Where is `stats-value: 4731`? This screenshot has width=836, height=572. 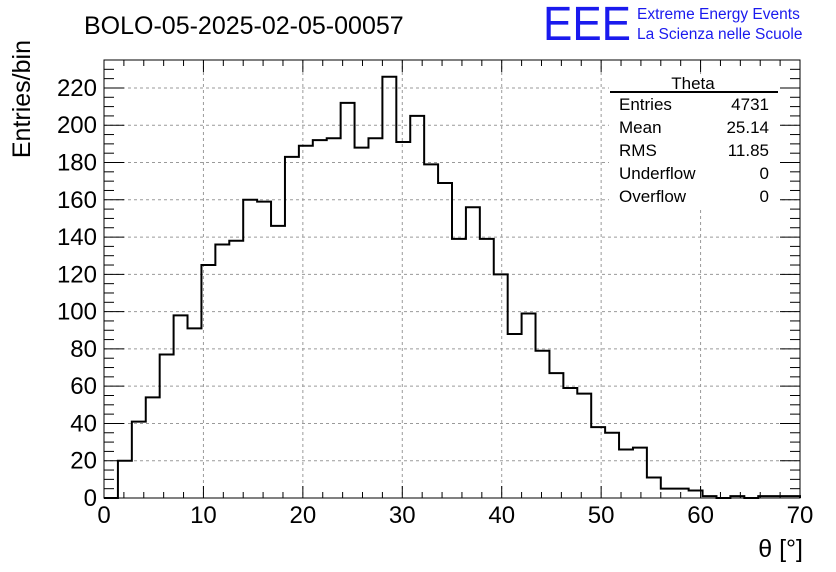 stats-value: 4731 is located at coordinates (750, 104).